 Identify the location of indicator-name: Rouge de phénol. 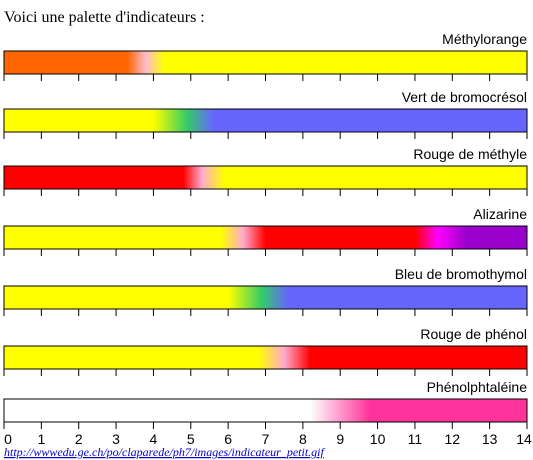
(473, 334).